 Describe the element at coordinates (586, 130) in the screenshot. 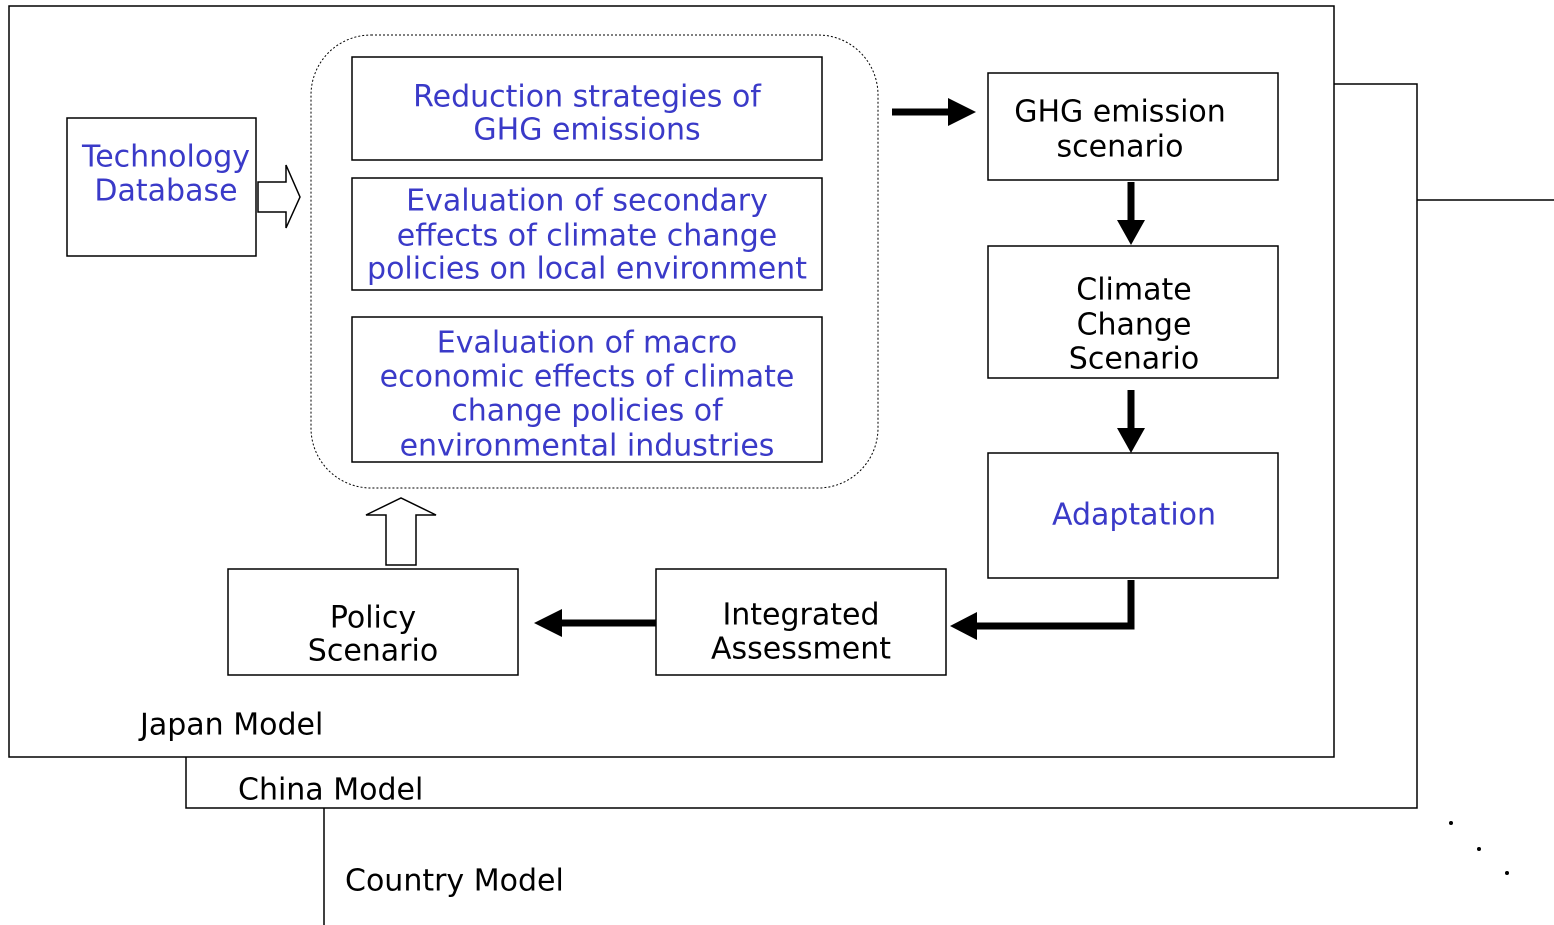

I see `node-label: GHG emissions` at that location.